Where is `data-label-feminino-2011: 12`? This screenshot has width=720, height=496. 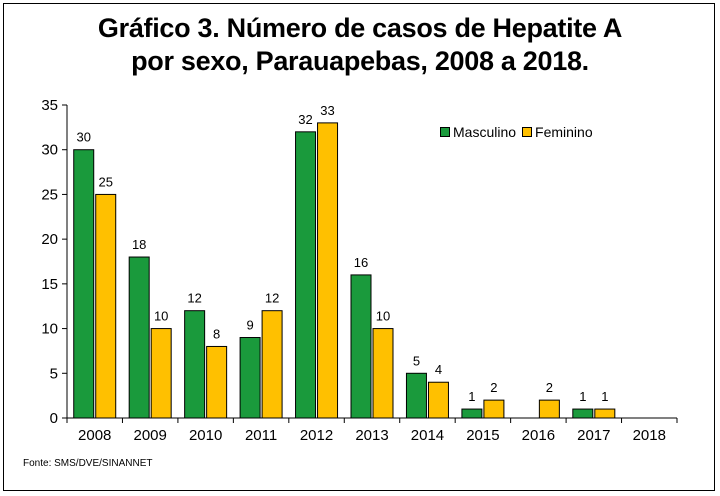 data-label-feminino-2011: 12 is located at coordinates (272, 298).